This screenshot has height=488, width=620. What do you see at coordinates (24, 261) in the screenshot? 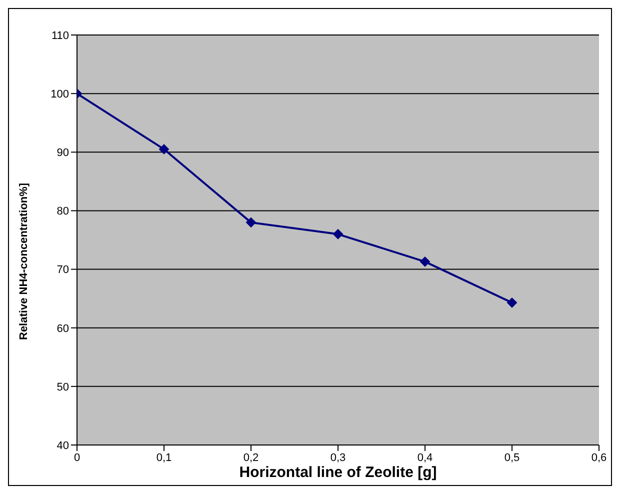
I see `y-axis-title: Relative NH4-concentration%]` at bounding box center [24, 261].